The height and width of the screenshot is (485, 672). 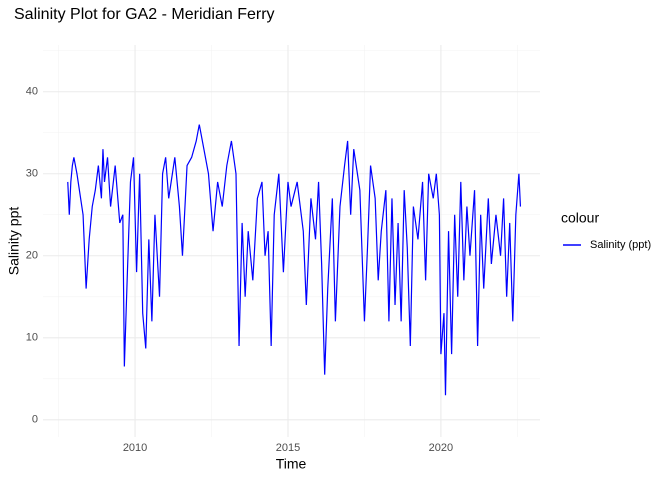 I want to click on y-tick-label: 10, so click(x=32, y=338).